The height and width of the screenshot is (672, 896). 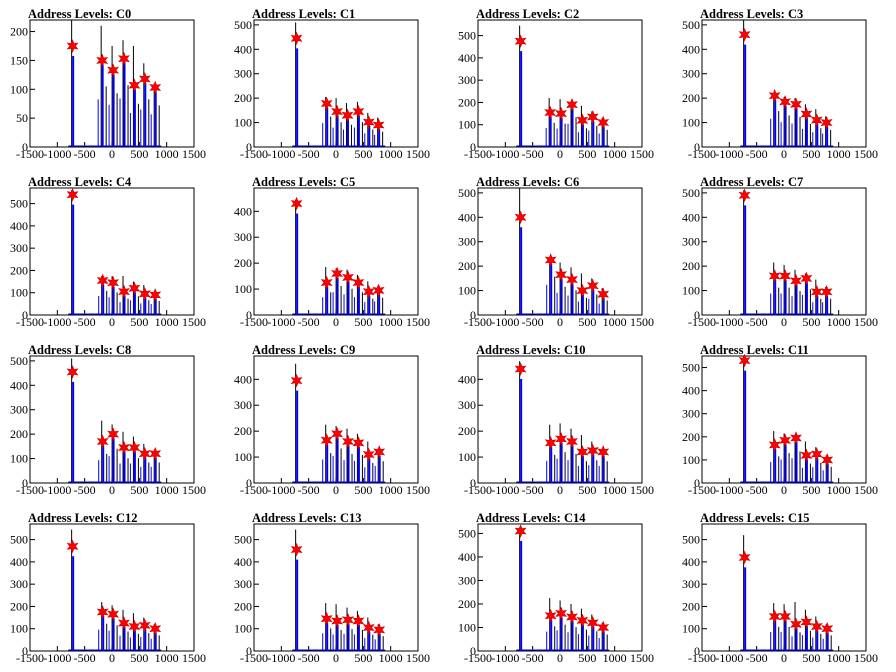 I want to click on chart-title: Address Levels: C3, so click(x=751, y=14).